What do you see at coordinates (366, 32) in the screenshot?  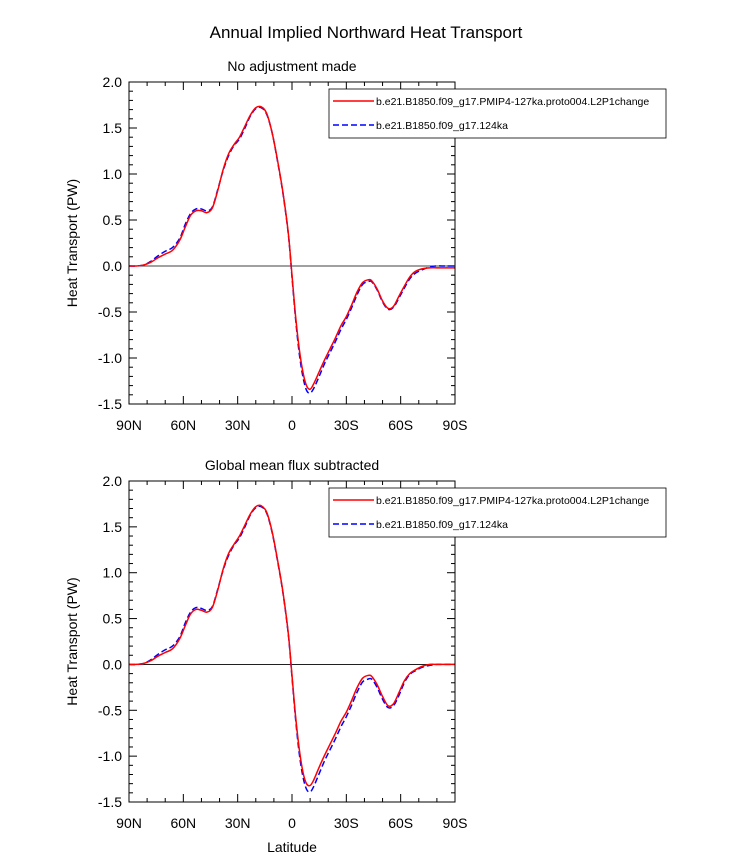 I see `figure-title: Annual Implied Northward Heat Transport` at bounding box center [366, 32].